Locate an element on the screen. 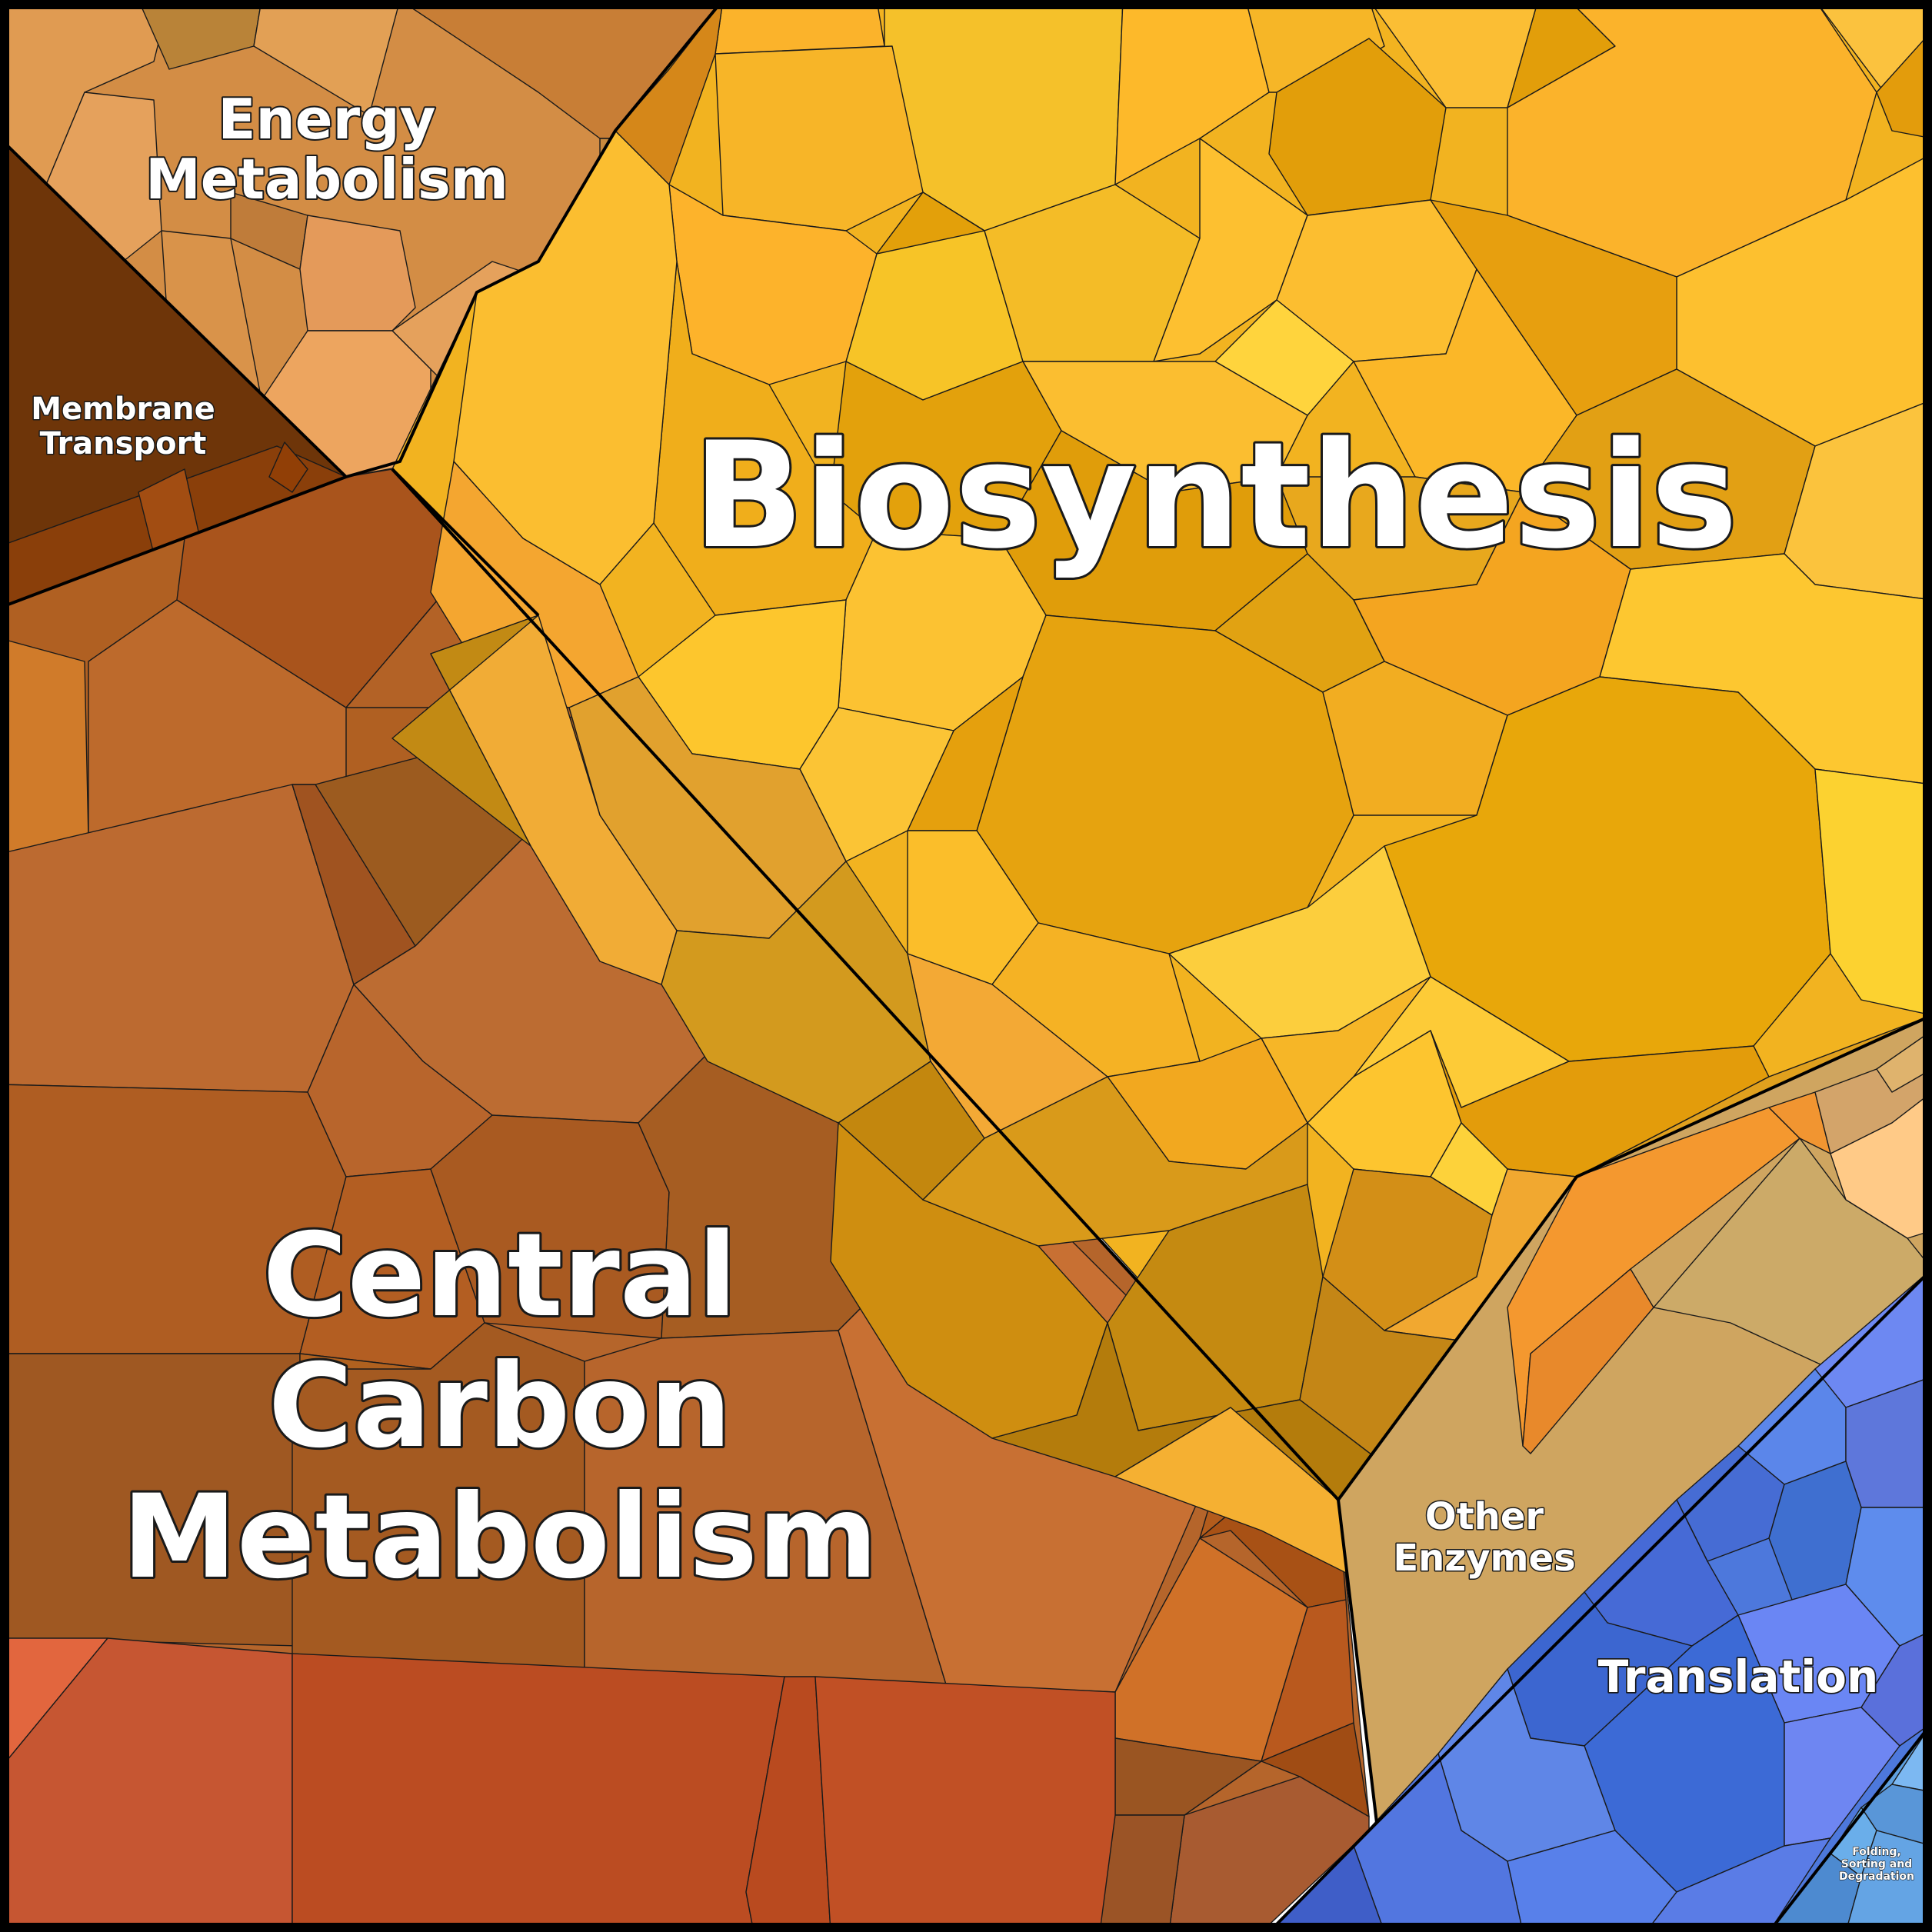 Image resolution: width=1932 pixels, height=1932 pixels. label-other-enzymes-line1: Other is located at coordinates (1484, 1516).